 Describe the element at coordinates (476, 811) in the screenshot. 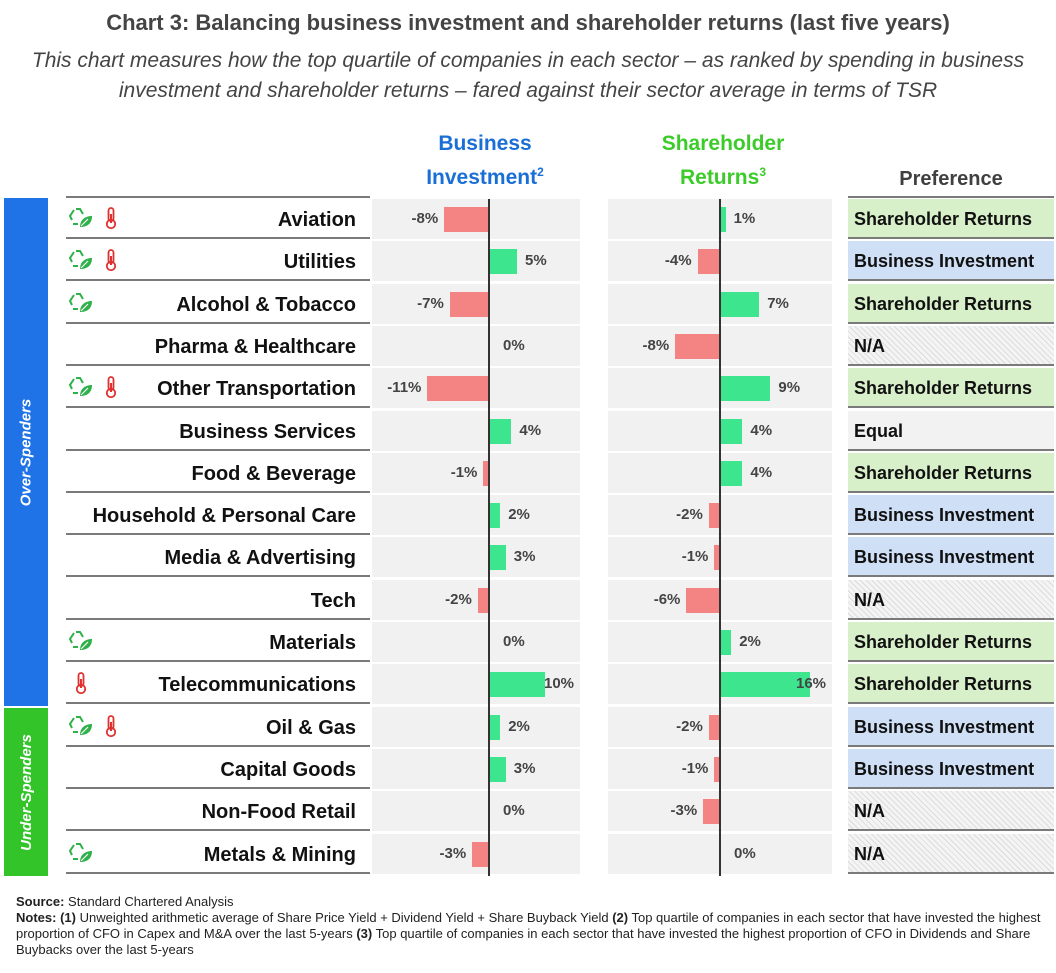

I see `investment-cell: 0%` at that location.